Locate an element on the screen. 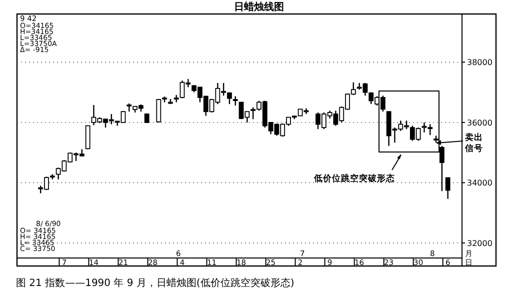  annotation: 低价位跳空突破形态 is located at coordinates (354, 178).